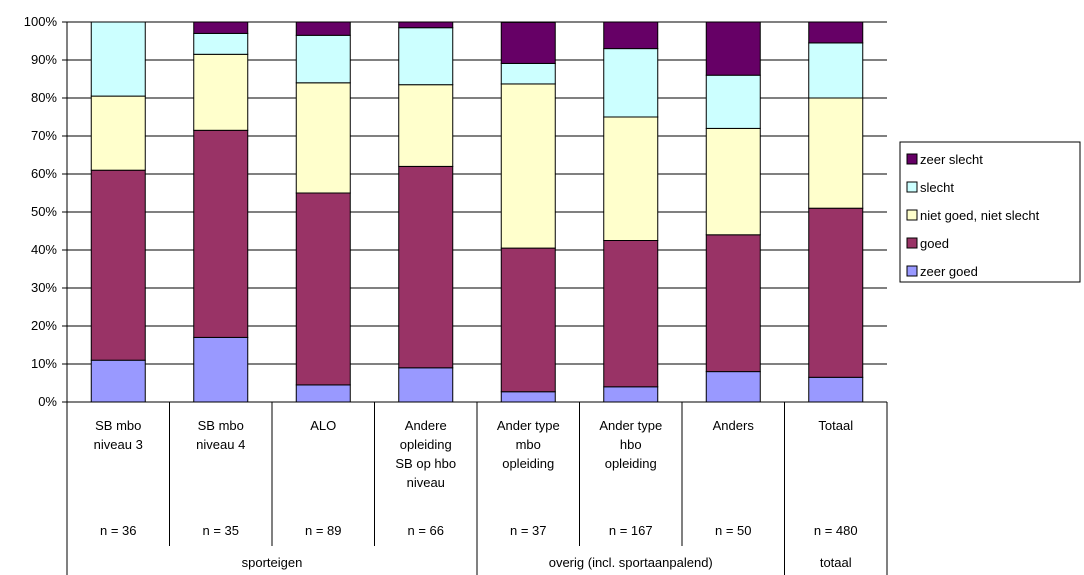 This screenshot has height=575, width=1084. I want to click on group-label: sporteigen, so click(272, 562).